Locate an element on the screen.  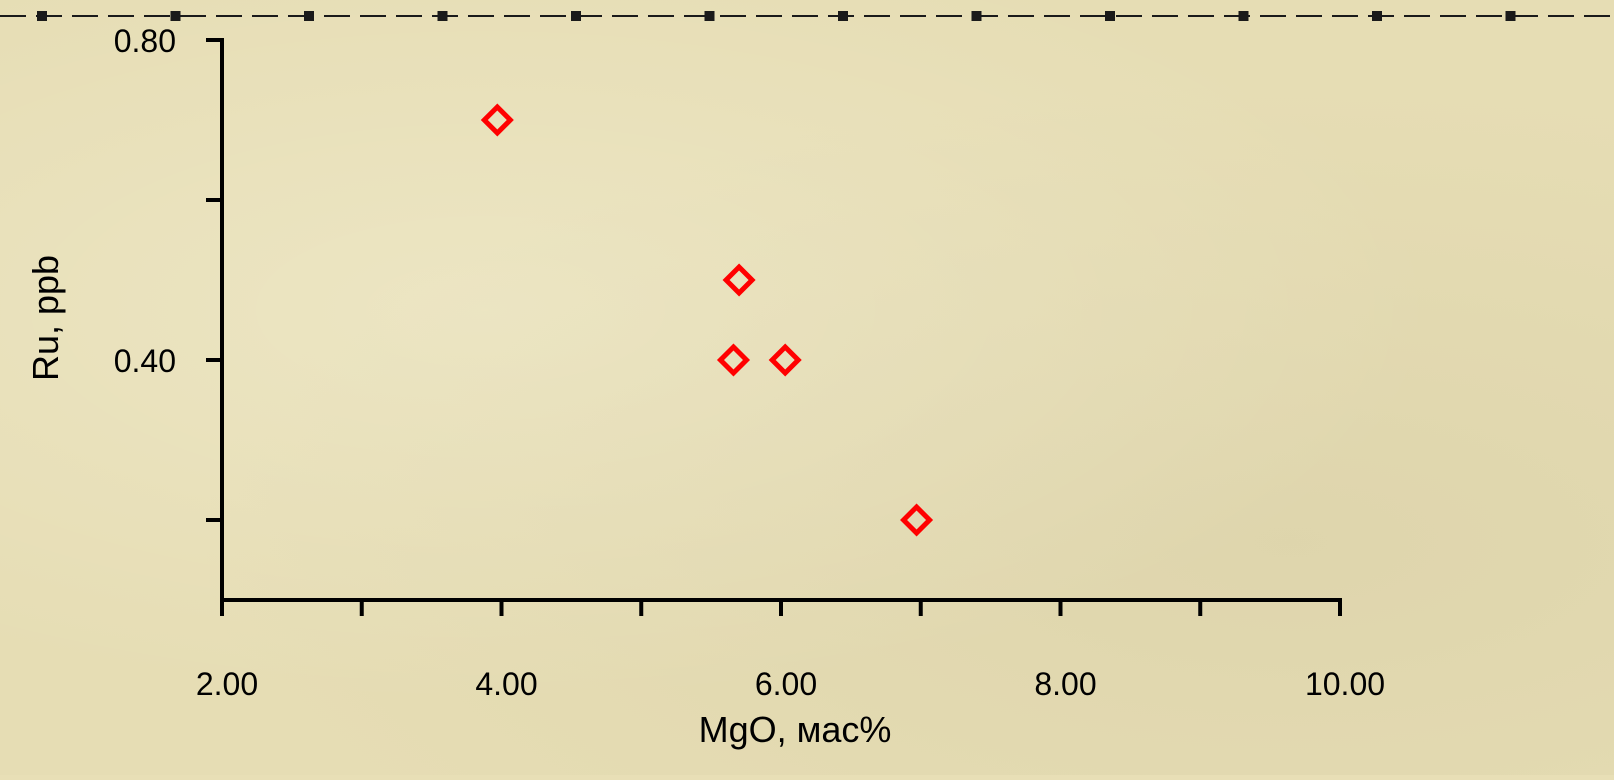
x-tick-label: 4.00 is located at coordinates (506, 684).